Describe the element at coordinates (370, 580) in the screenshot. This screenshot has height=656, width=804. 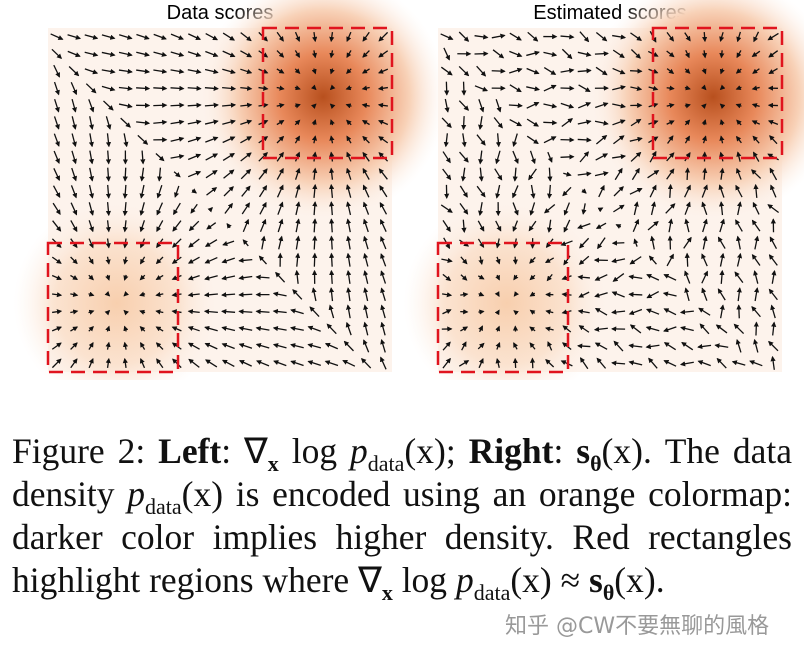
I see `math: ∇` at that location.